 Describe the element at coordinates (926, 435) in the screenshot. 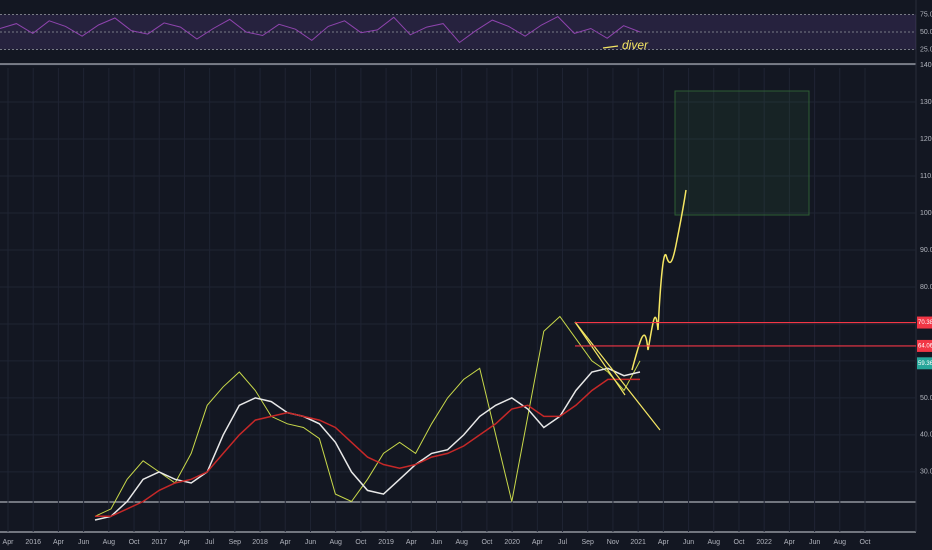

I see `y-tick-label: 40.00` at that location.